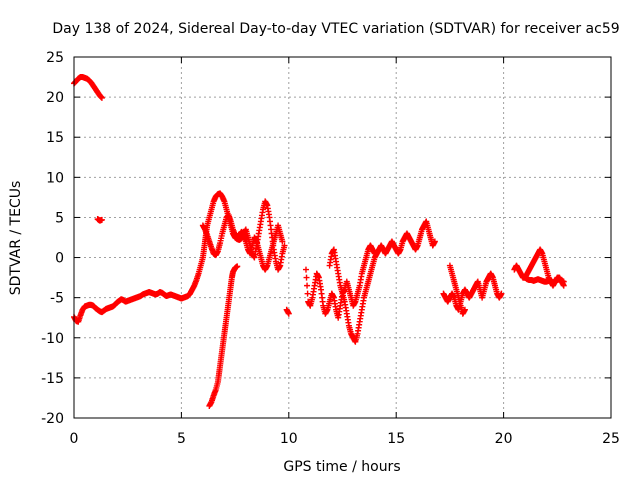 The image size is (640, 484). I want to click on y-axis-label: SDTVAR / TECUs, so click(16, 238).